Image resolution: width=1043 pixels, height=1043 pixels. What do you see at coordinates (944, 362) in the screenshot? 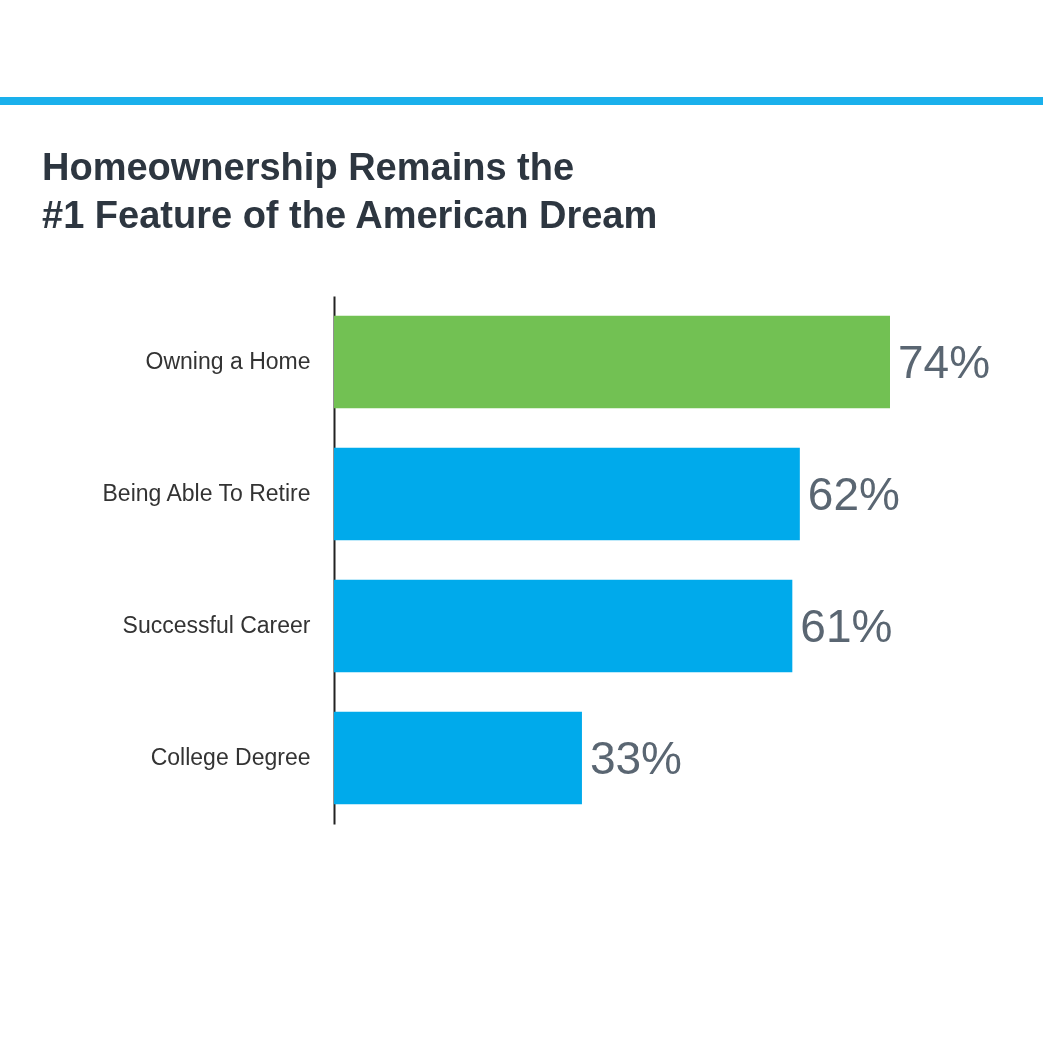
I see `data-label: 74%` at bounding box center [944, 362].